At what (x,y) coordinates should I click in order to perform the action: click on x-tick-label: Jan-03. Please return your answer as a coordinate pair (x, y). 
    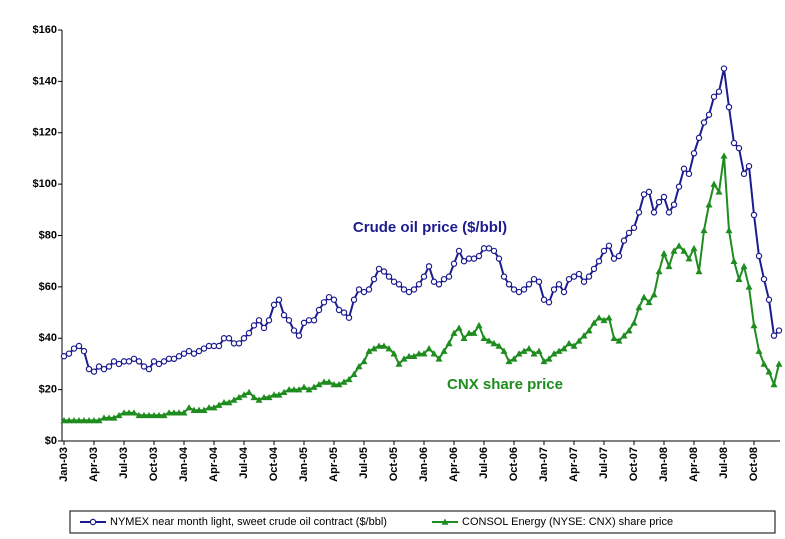
    Looking at the image, I should click on (64, 464).